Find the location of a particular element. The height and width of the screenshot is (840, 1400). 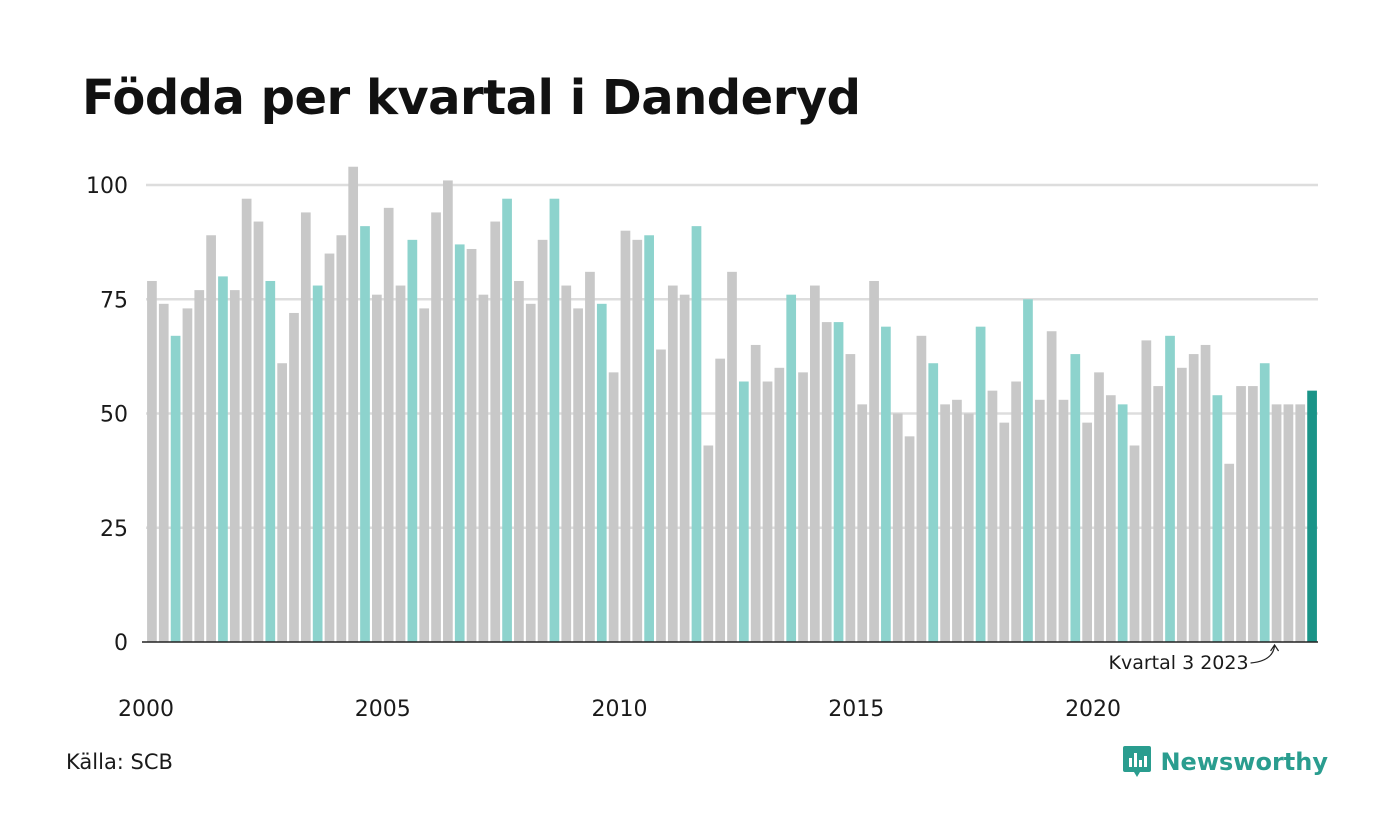

x-tick-label: 2010 is located at coordinates (620, 709).